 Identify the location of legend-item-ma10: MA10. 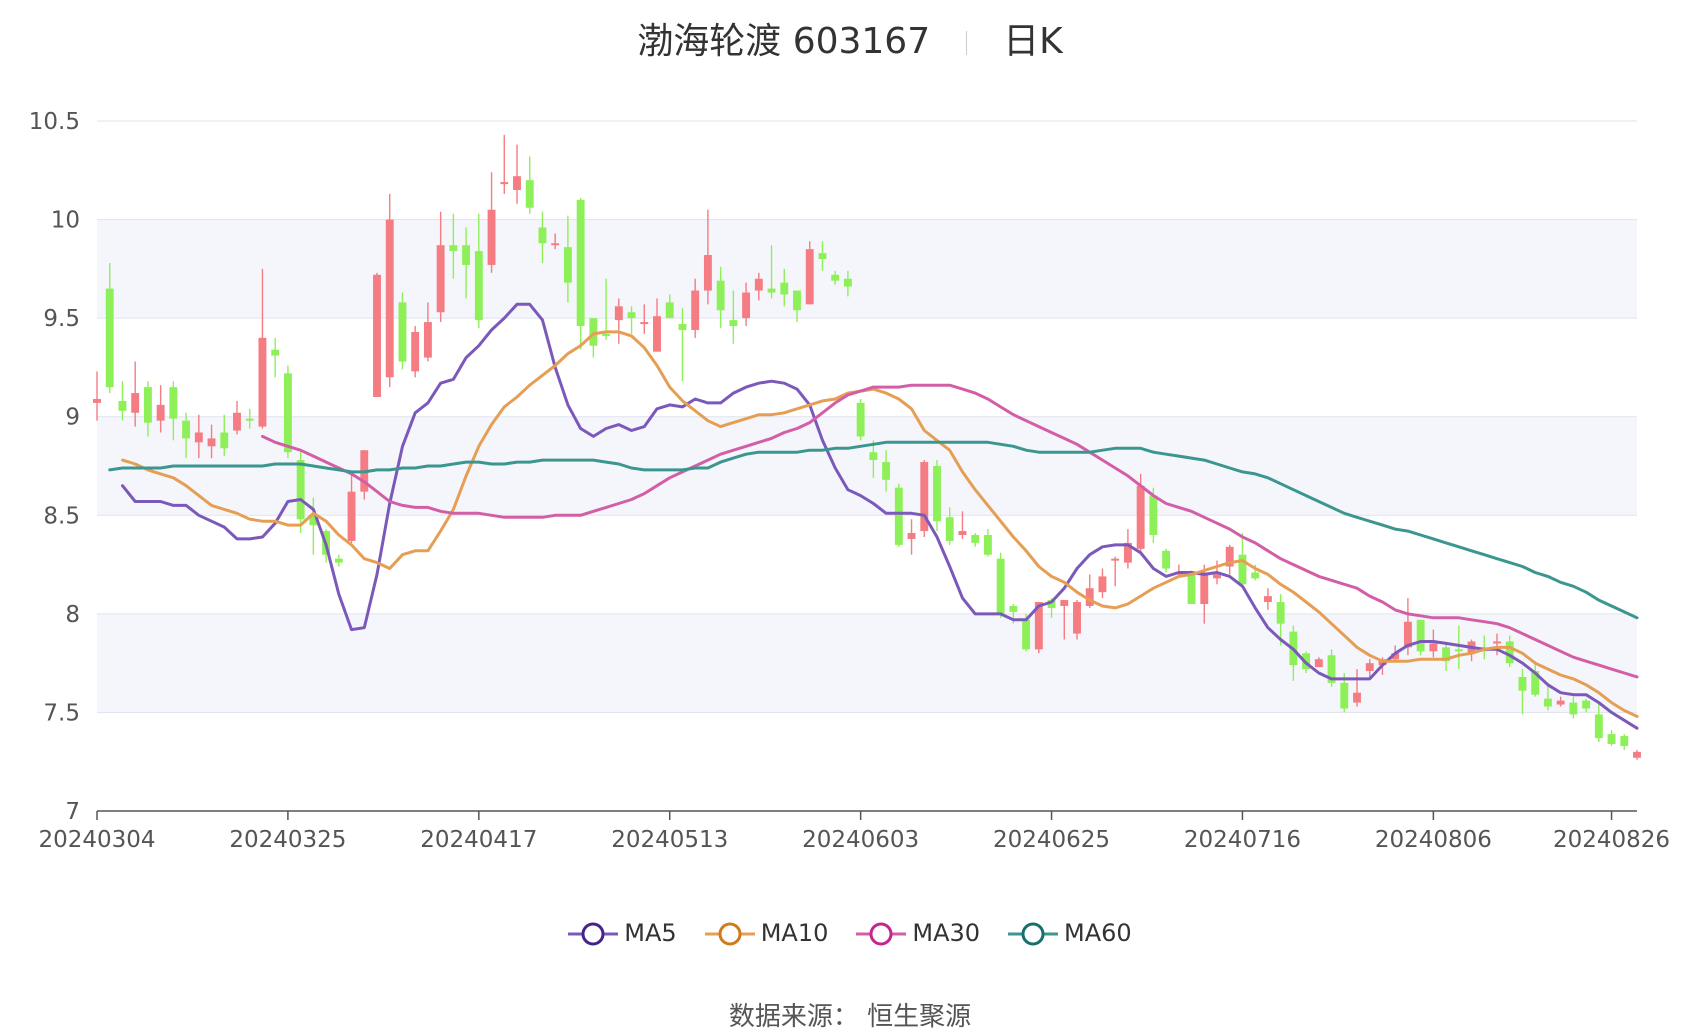
(766, 933).